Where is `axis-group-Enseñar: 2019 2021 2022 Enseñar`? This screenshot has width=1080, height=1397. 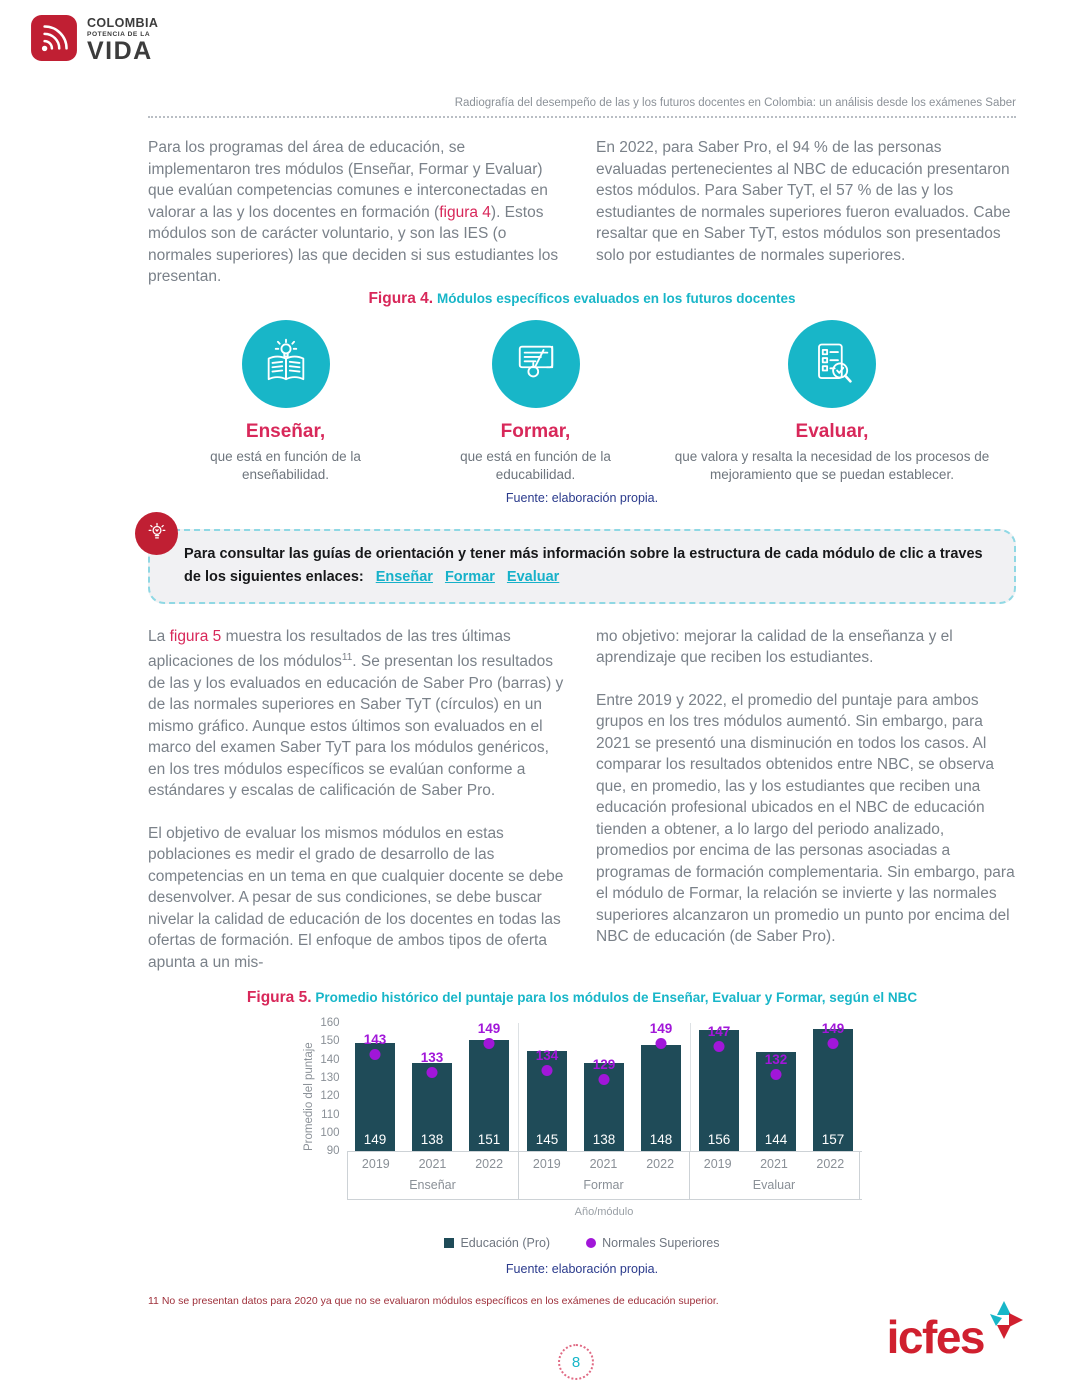 axis-group-Enseñar: 2019 2021 2022 Enseñar is located at coordinates (432, 1176).